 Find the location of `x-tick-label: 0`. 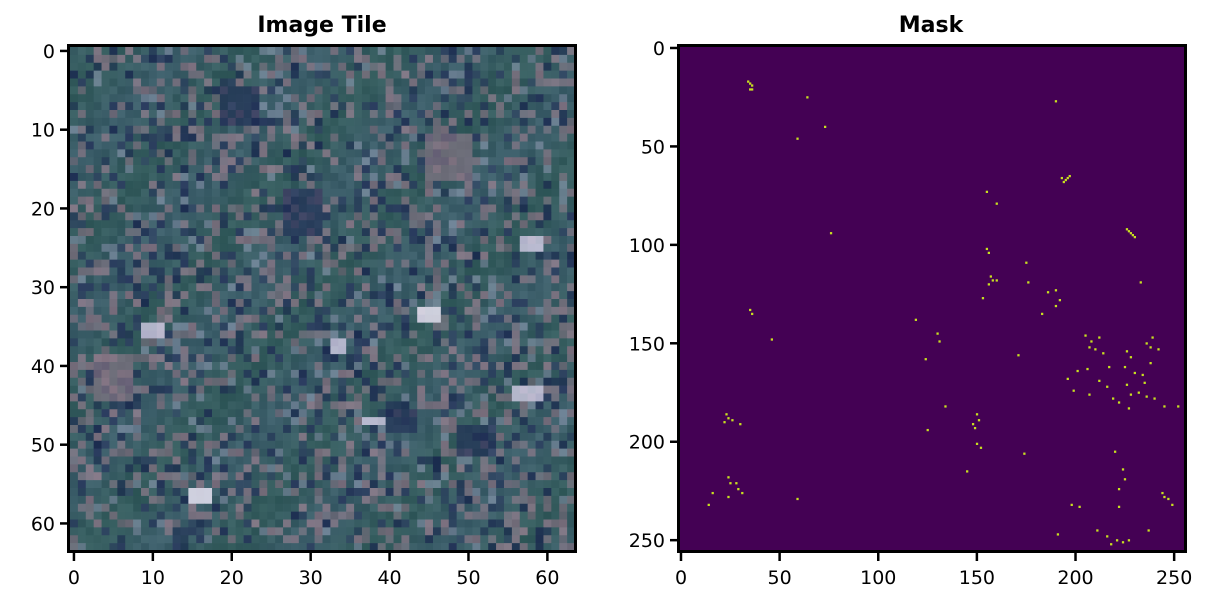

x-tick-label: 0 is located at coordinates (681, 578).